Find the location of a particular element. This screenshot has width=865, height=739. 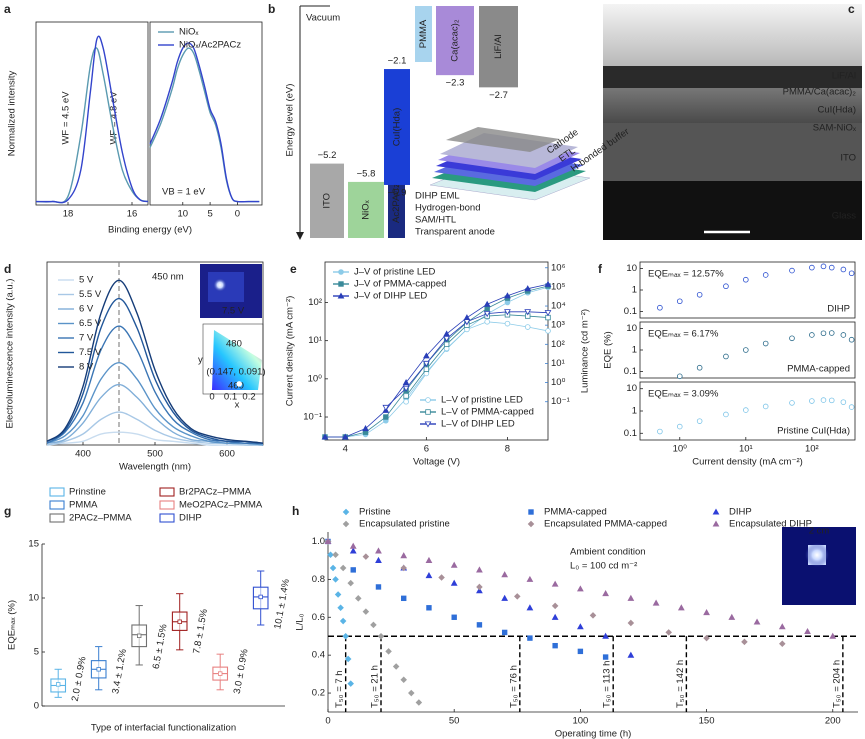

x-tick-label: 50 is located at coordinates (454, 721).